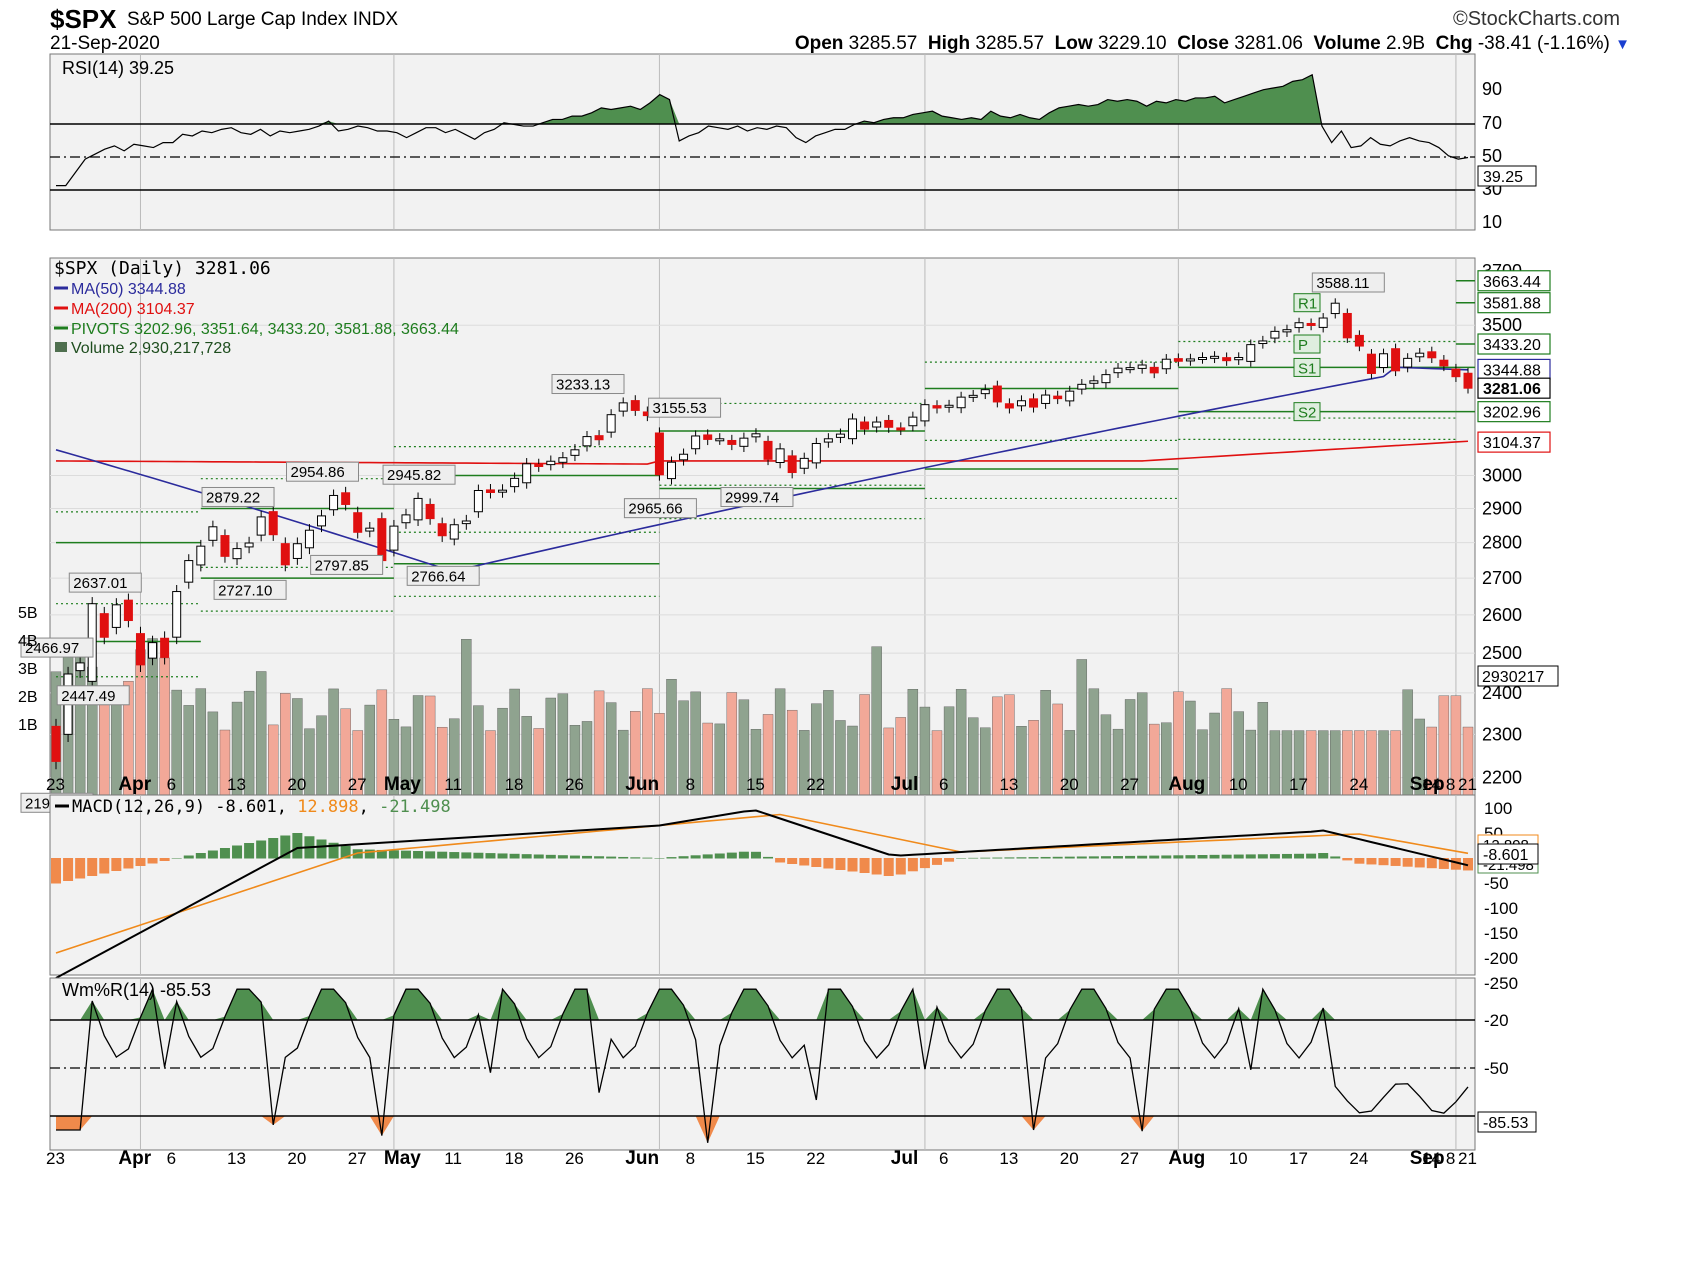 The height and width of the screenshot is (1266, 1700). I want to click on macd-tick-label: -250, so click(1501, 983).